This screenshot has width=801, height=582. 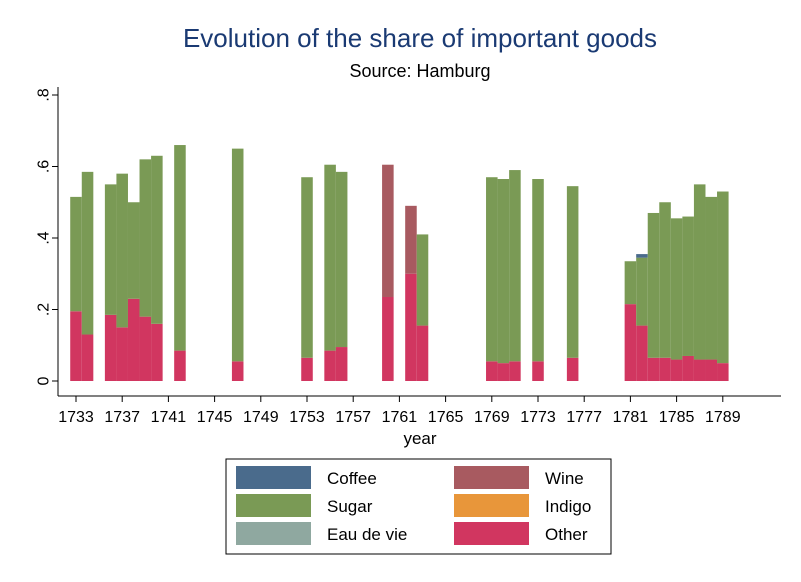 I want to click on y-tick-label: .2, so click(x=44, y=309).